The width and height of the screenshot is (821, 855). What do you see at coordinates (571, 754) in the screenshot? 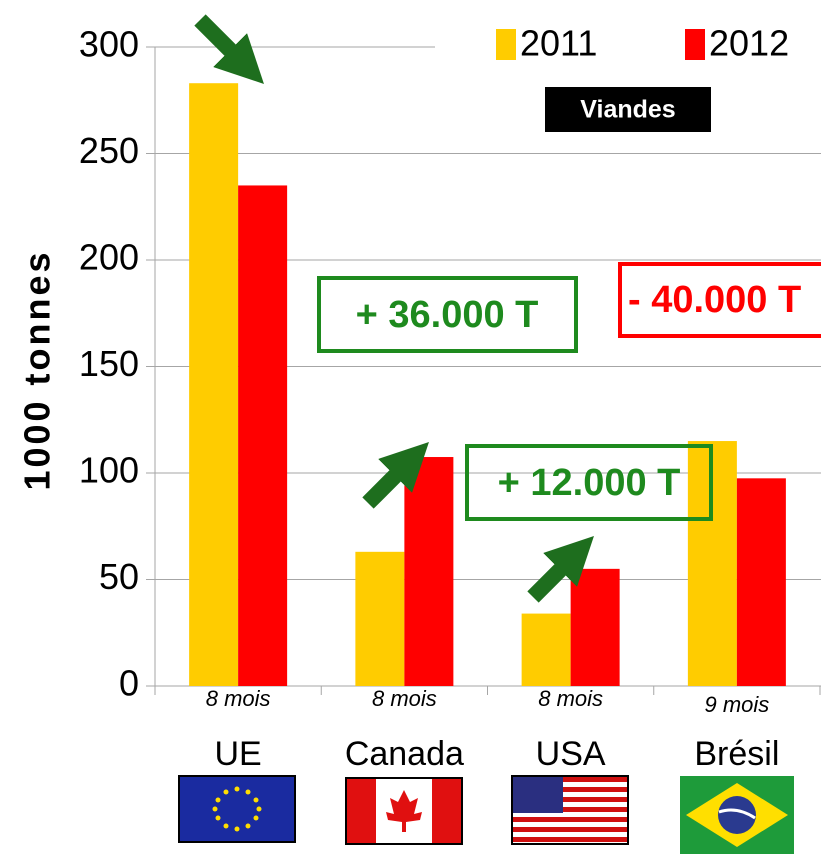
I see `x-tick-label: USA` at bounding box center [571, 754].